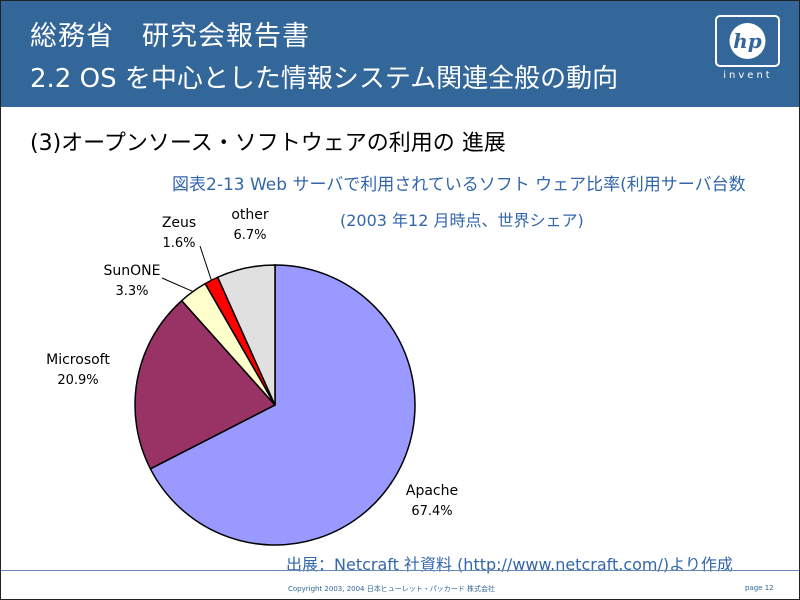 The height and width of the screenshot is (600, 800). I want to click on leader-line-sunone, so click(177, 284).